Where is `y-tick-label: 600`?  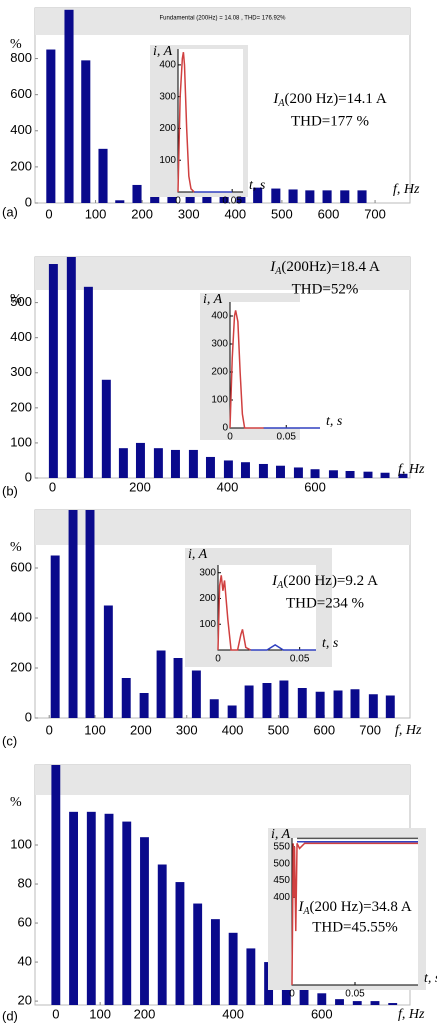 y-tick-label: 600 is located at coordinates (21, 93).